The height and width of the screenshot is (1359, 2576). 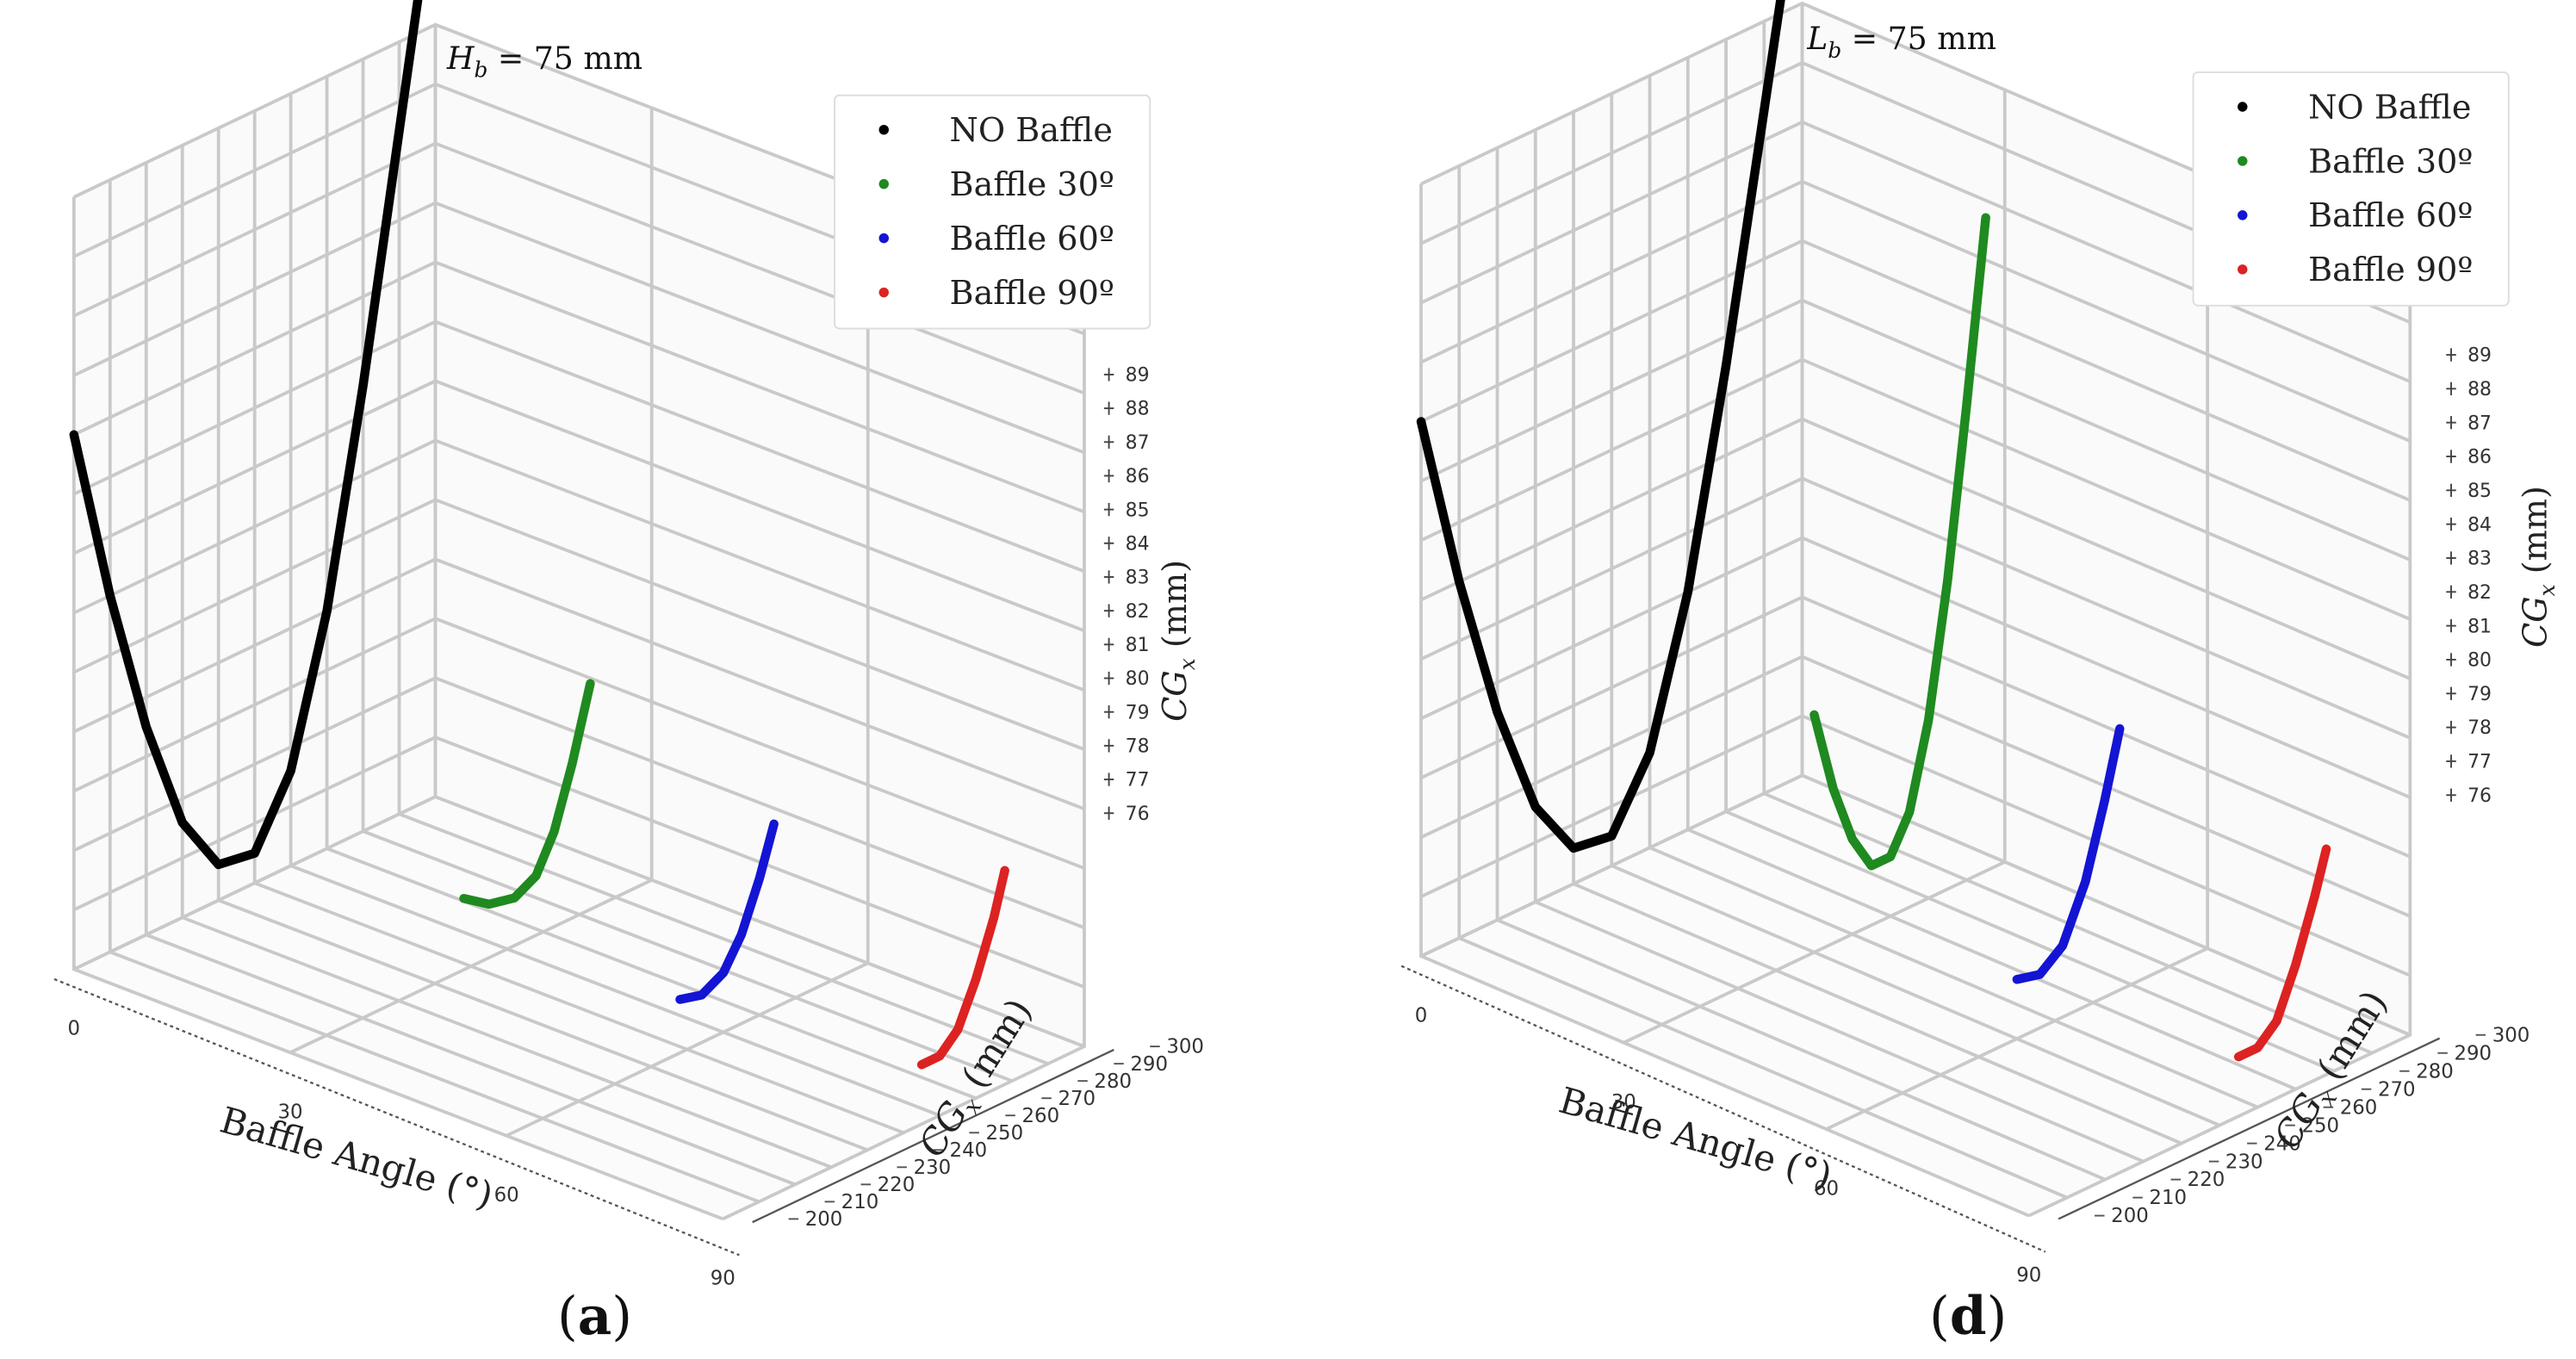 What do you see at coordinates (507, 1195) in the screenshot?
I see `x-tick-label: 60` at bounding box center [507, 1195].